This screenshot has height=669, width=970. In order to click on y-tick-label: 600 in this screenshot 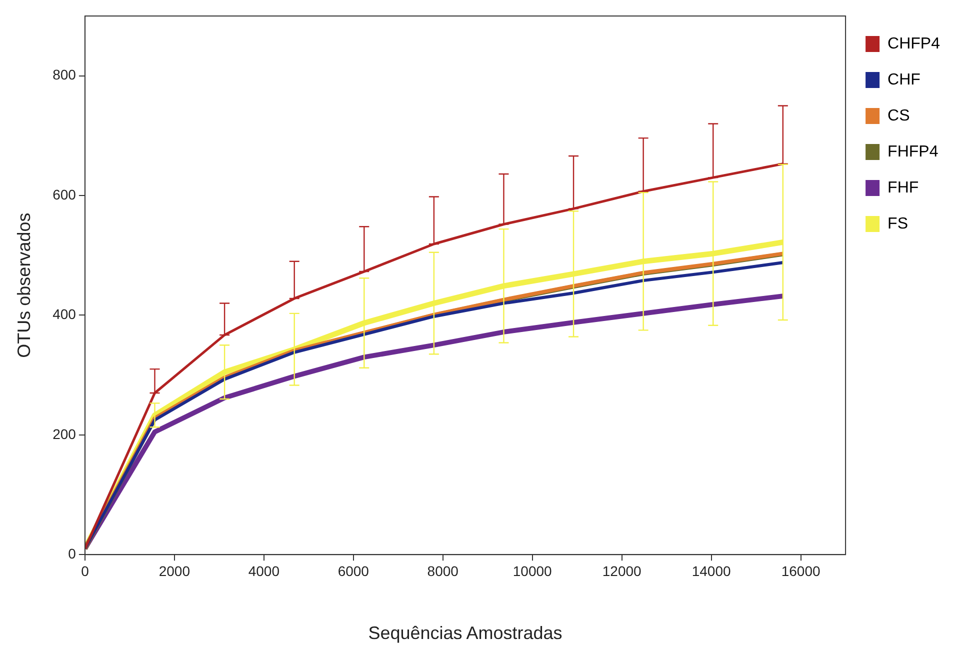, I will do `click(64, 194)`.